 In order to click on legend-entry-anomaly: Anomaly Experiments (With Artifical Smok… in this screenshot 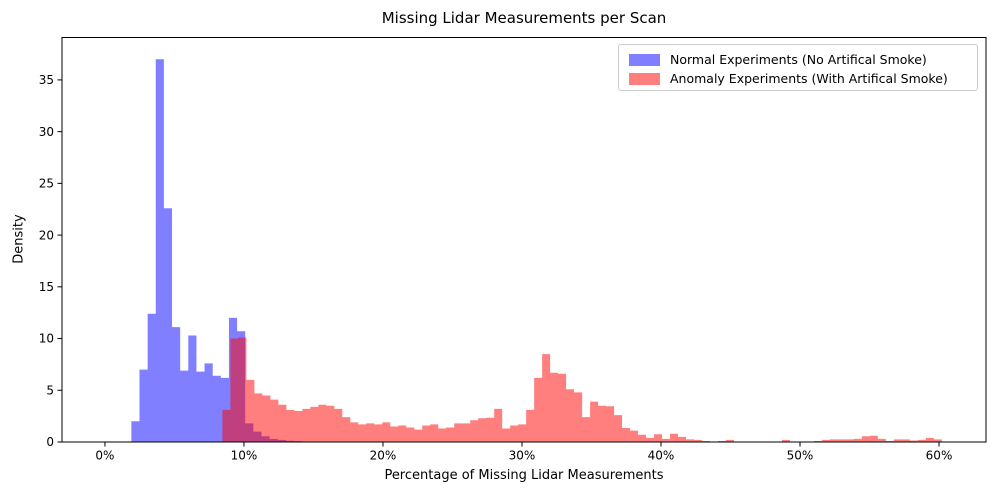, I will do `click(799, 78)`.